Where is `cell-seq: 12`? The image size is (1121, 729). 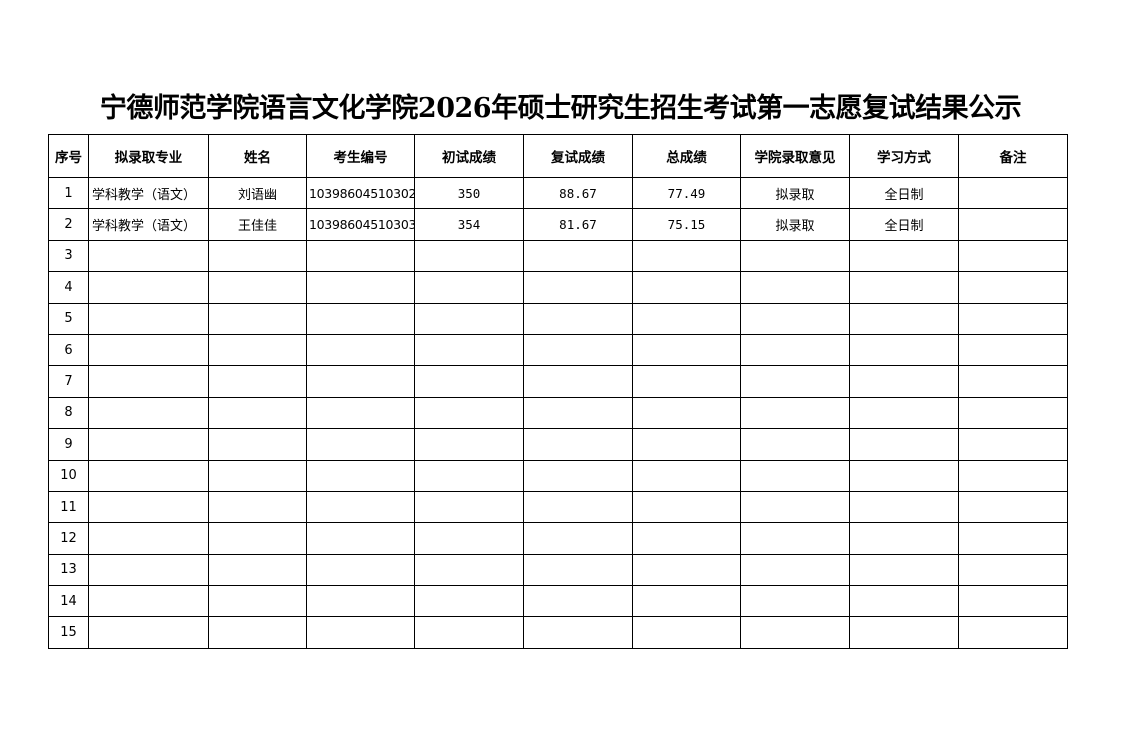
cell-seq: 12 is located at coordinates (68, 538).